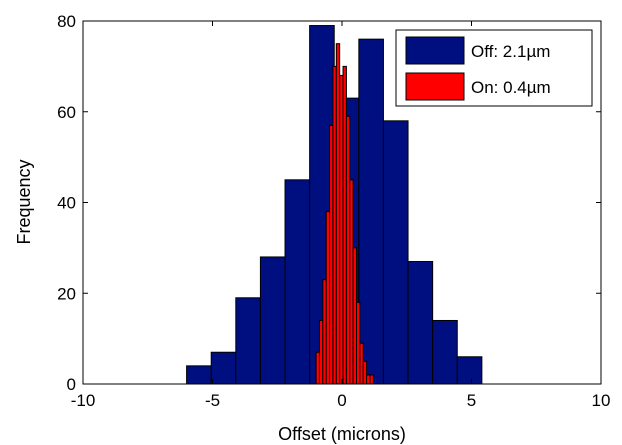  What do you see at coordinates (212, 400) in the screenshot?
I see `x-tick-label: -5` at bounding box center [212, 400].